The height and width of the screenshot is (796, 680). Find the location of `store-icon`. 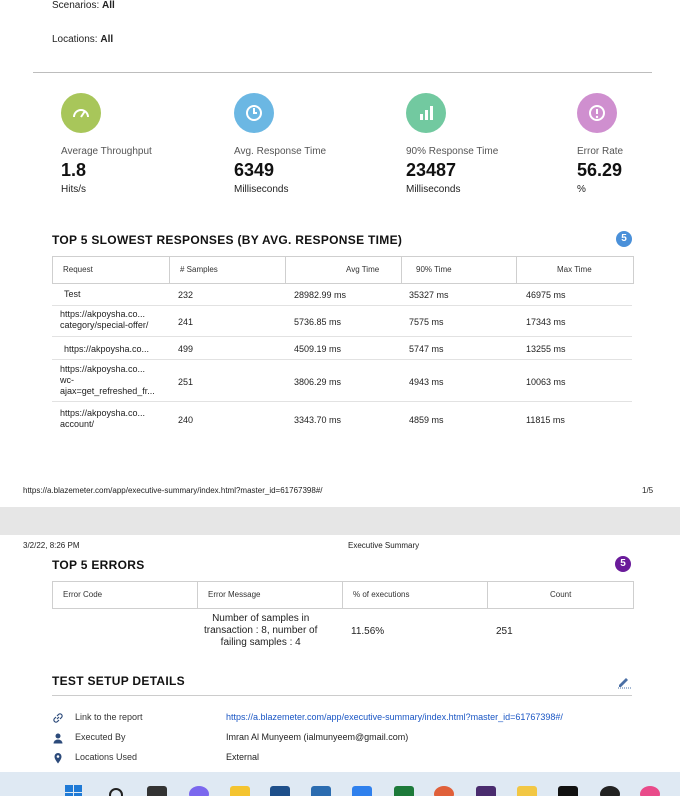

store-icon is located at coordinates (280, 791).